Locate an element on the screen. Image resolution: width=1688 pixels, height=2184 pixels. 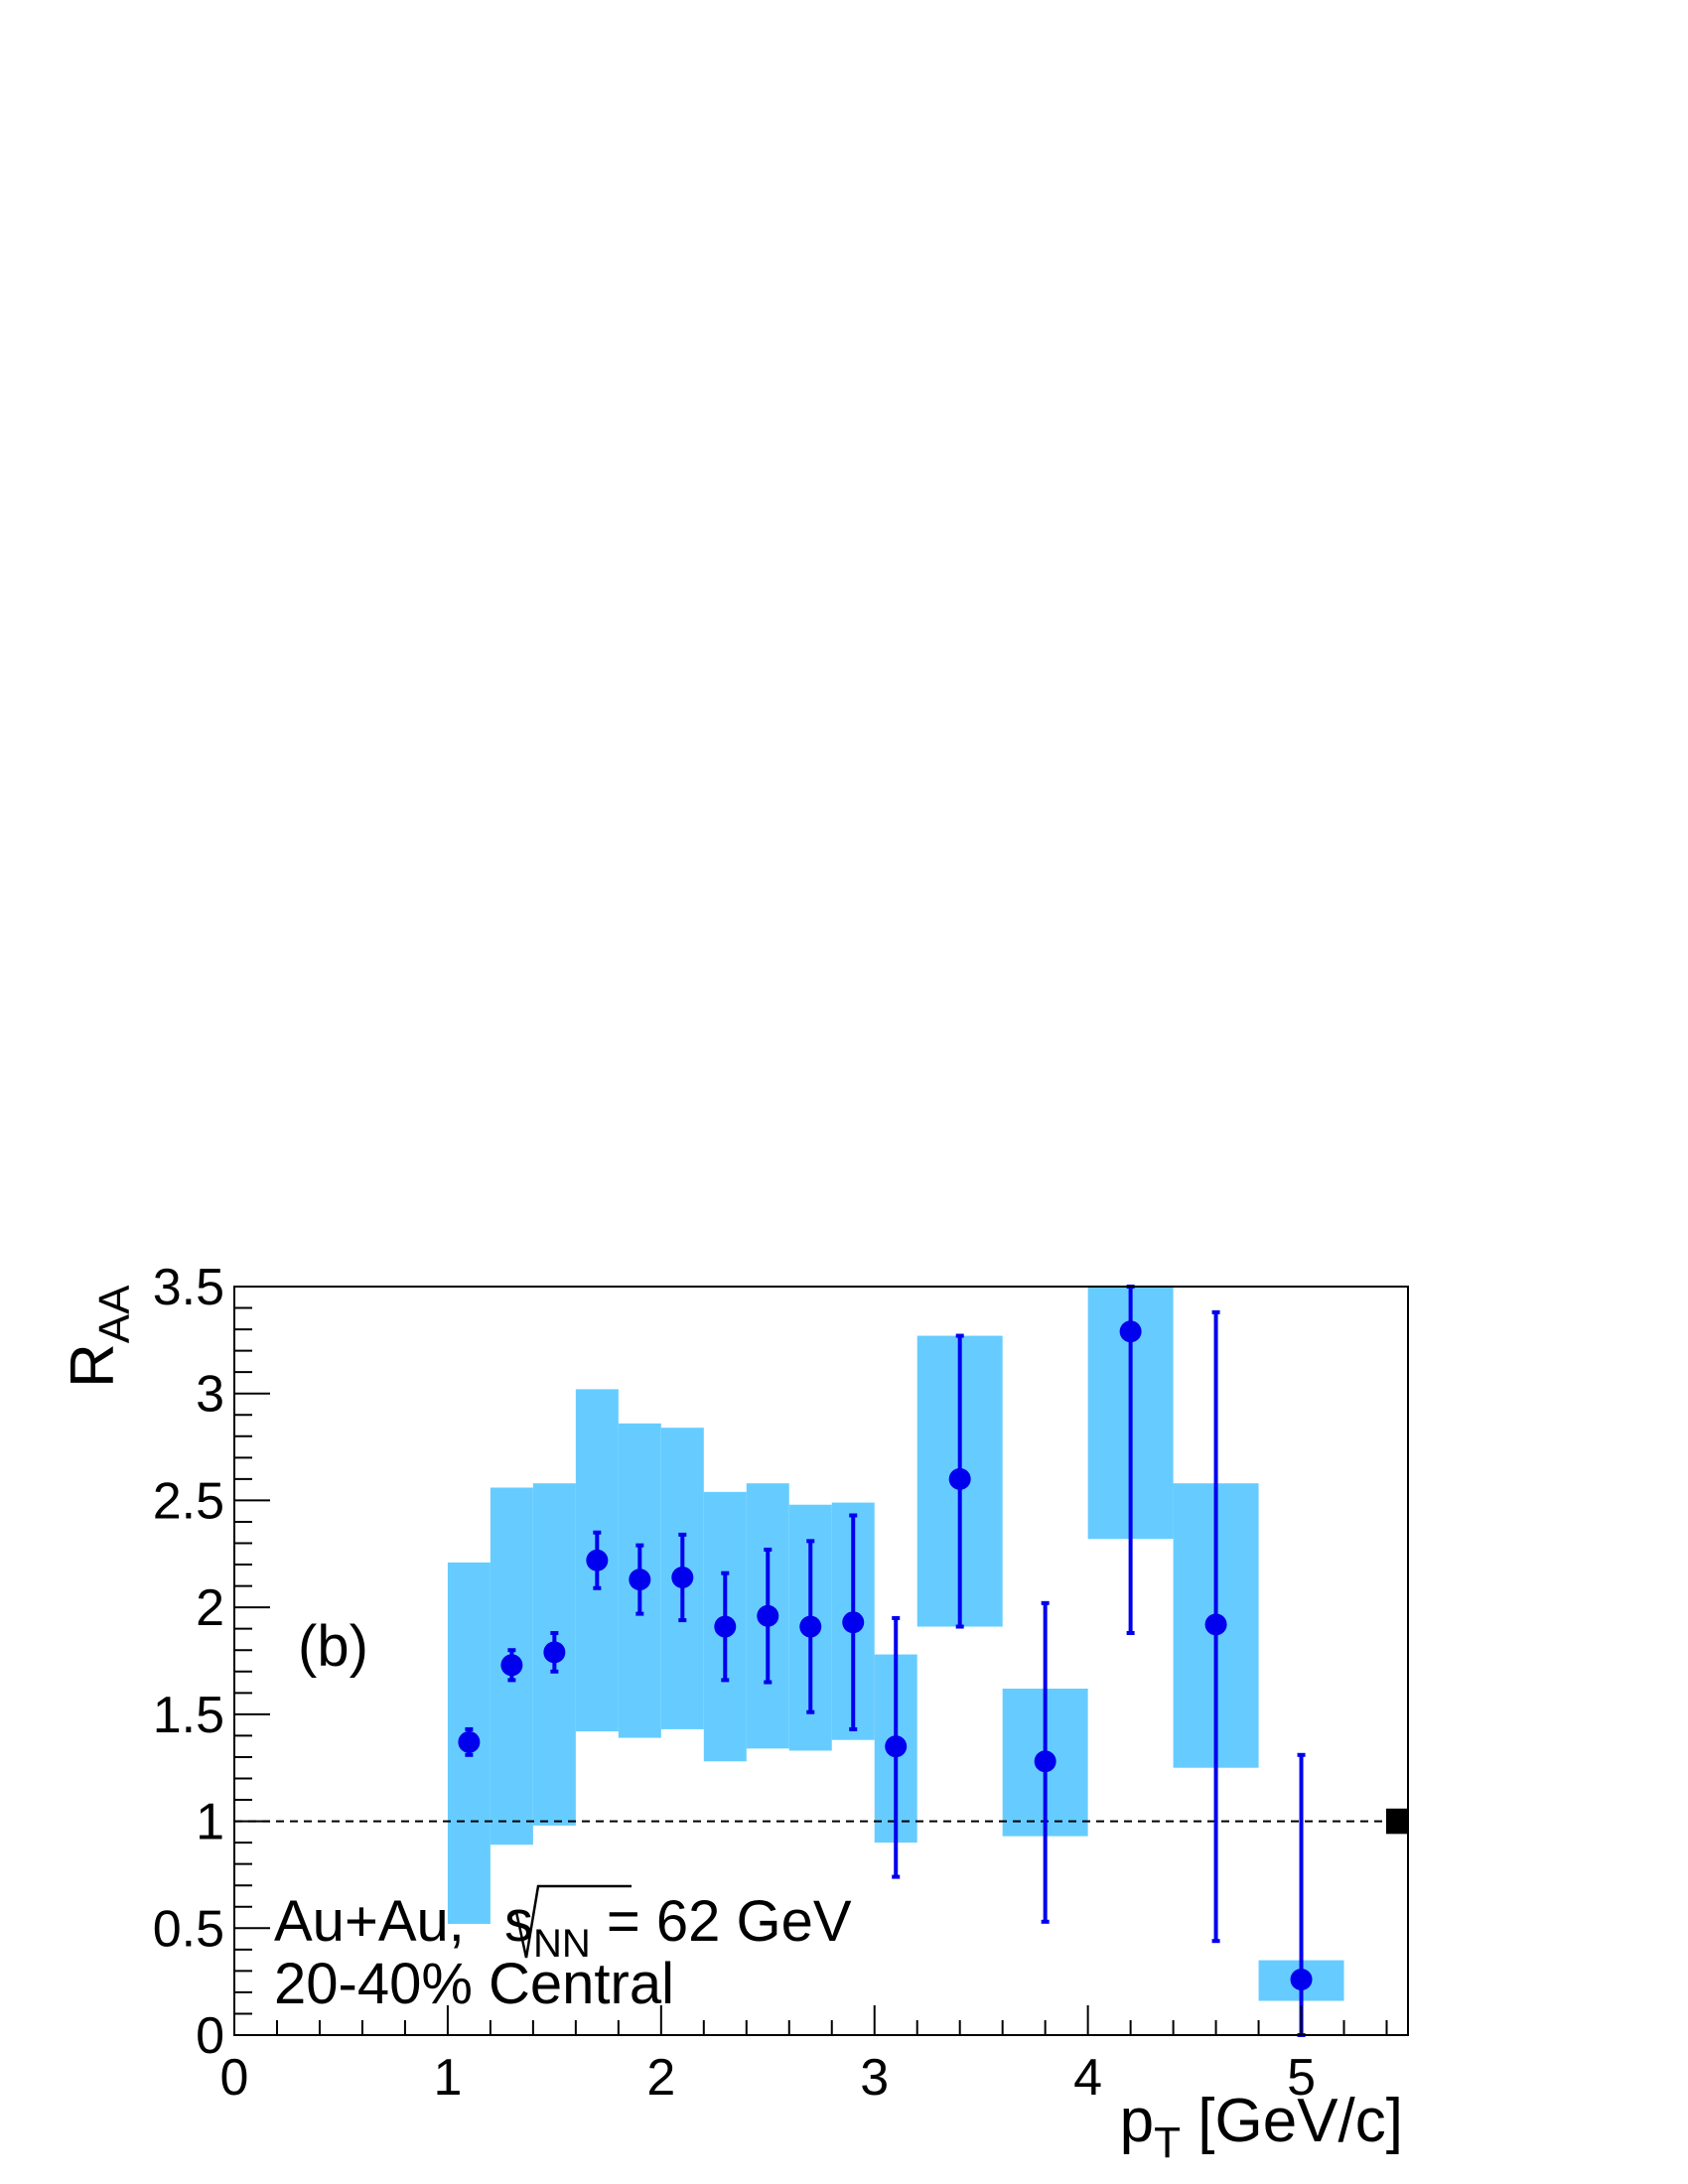
x-tick-label-0: 0 is located at coordinates (234, 2078).